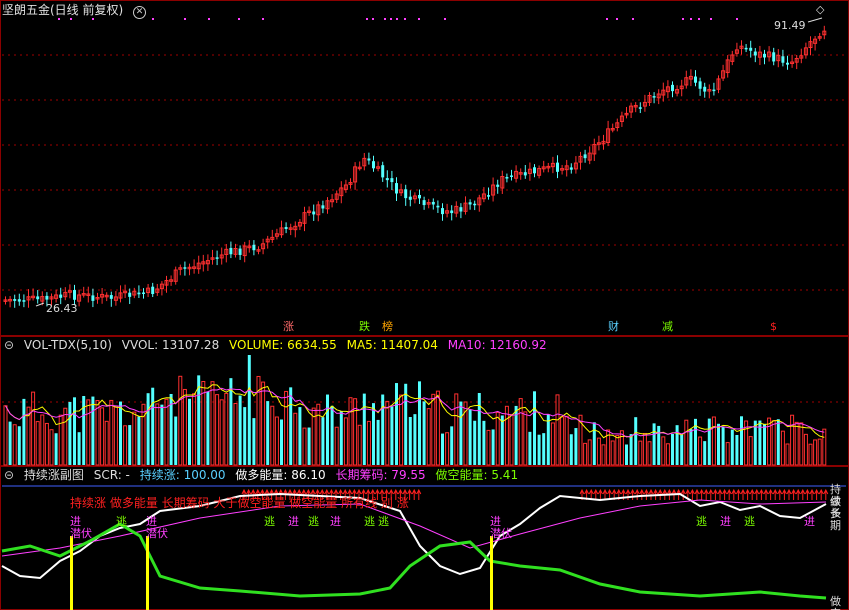  Describe the element at coordinates (380, 475) in the screenshot. I see `indicator-item-3: 长期筹码: 79.55` at that location.